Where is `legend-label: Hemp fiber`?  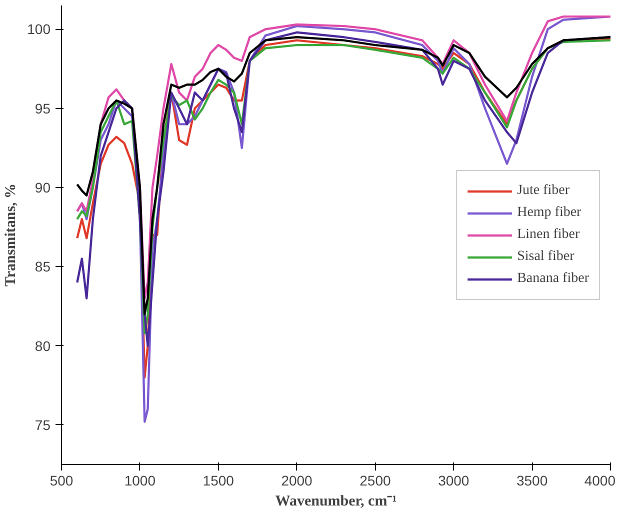 legend-label: Hemp fiber is located at coordinates (549, 212).